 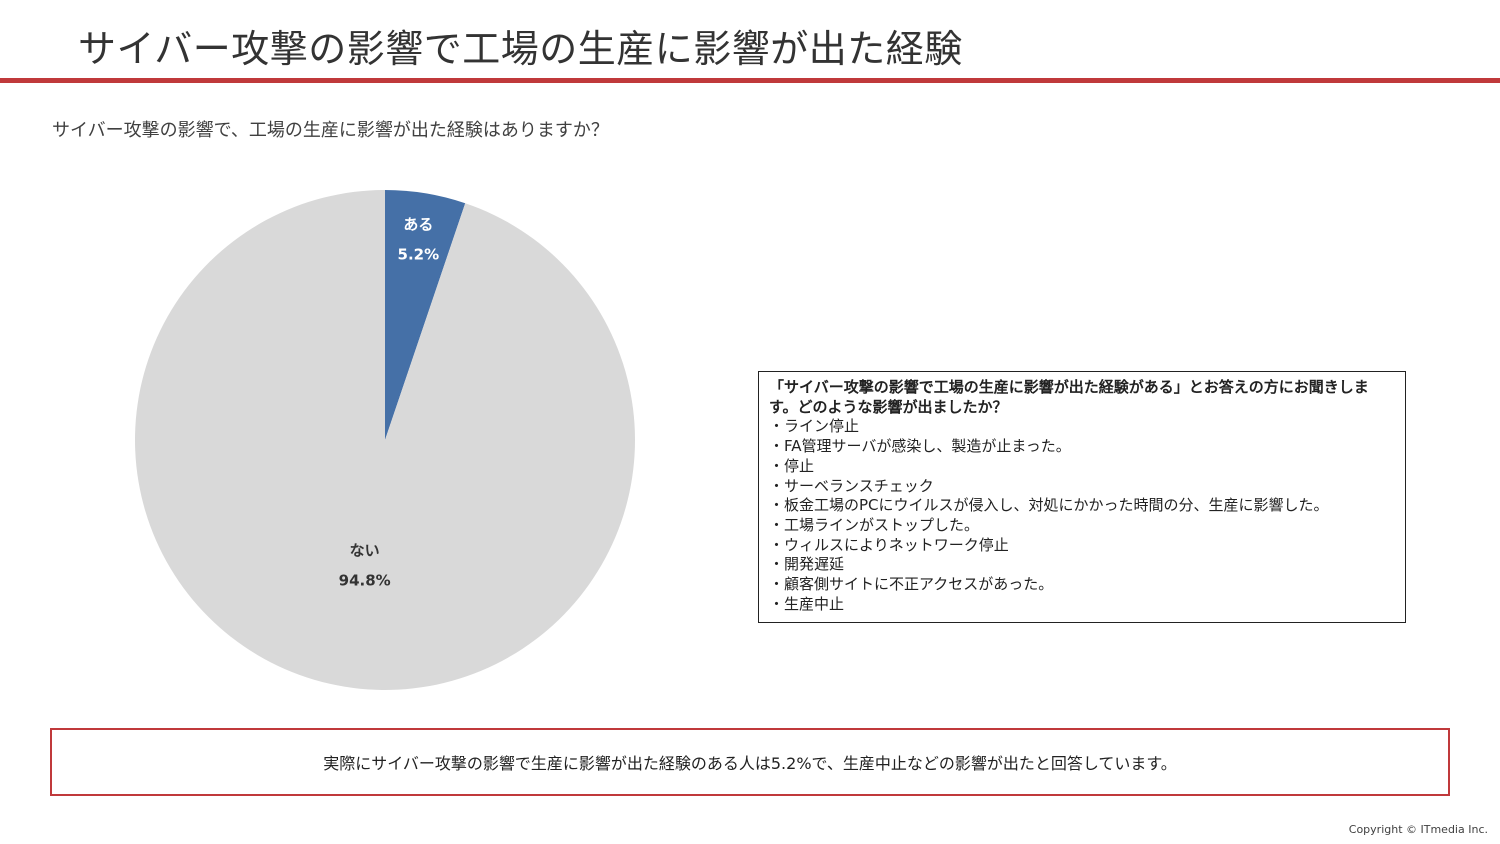 I want to click on answer-item: ・FA管理サーバが感染し、製造が止まった。, so click(x=920, y=446).